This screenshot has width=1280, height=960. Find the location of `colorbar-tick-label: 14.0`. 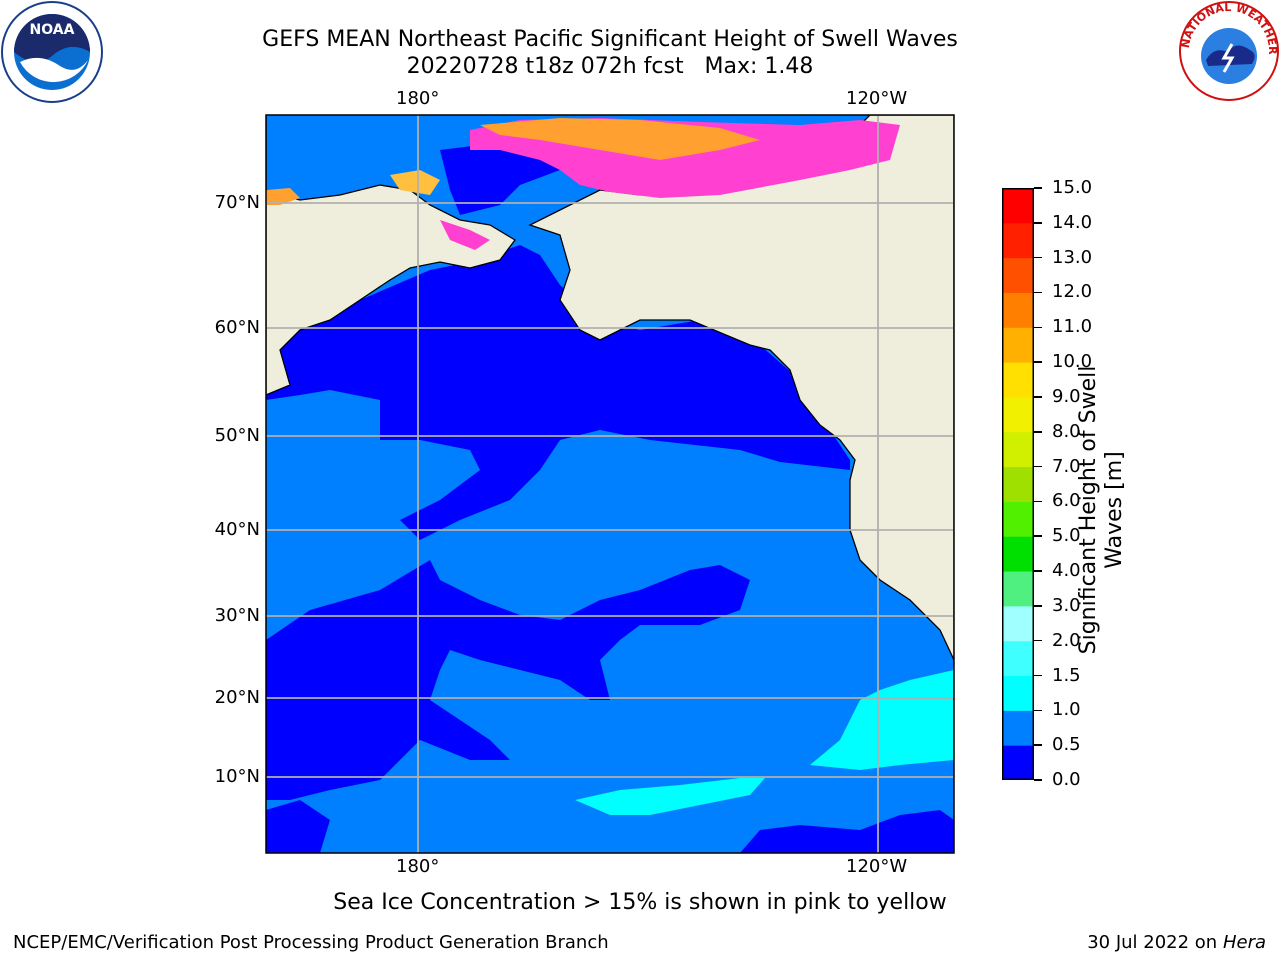

colorbar-tick-label: 14.0 is located at coordinates (1072, 222).